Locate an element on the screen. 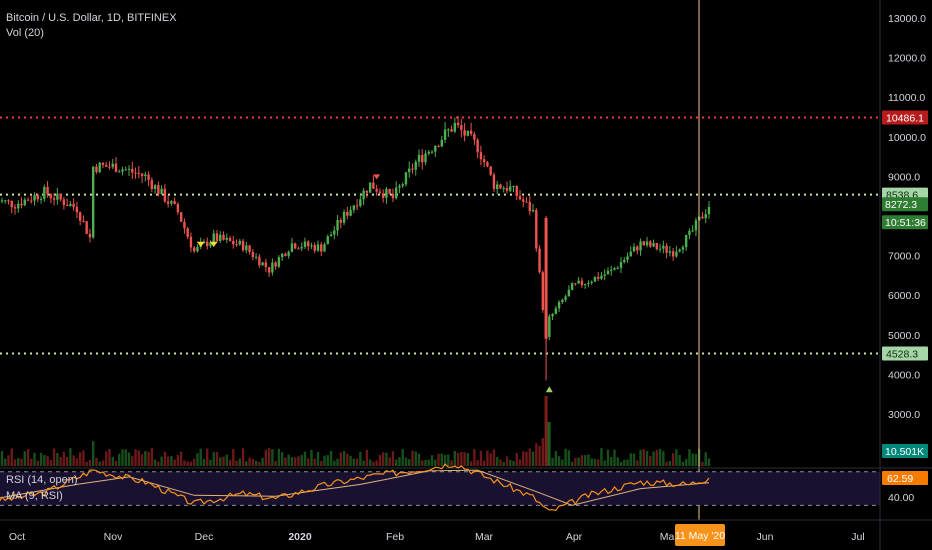 This screenshot has height=550, width=932. time-tick-label: Apr is located at coordinates (574, 537).